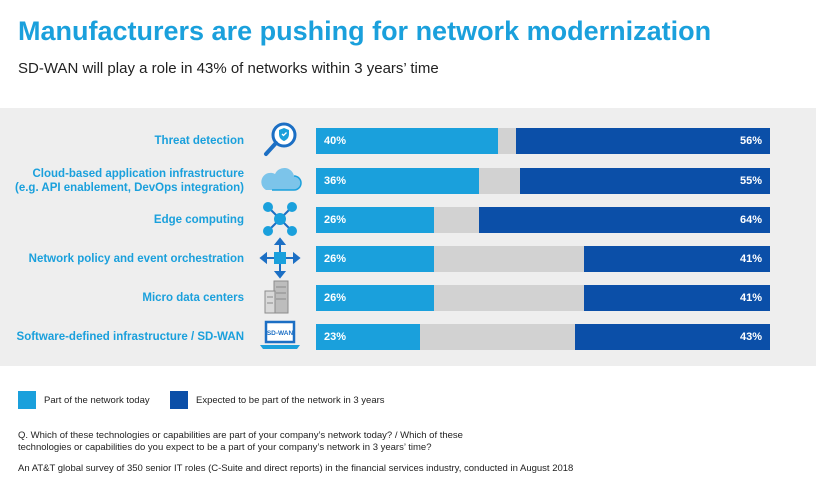  I want to click on orchestration-arrows-icon, so click(280, 258).